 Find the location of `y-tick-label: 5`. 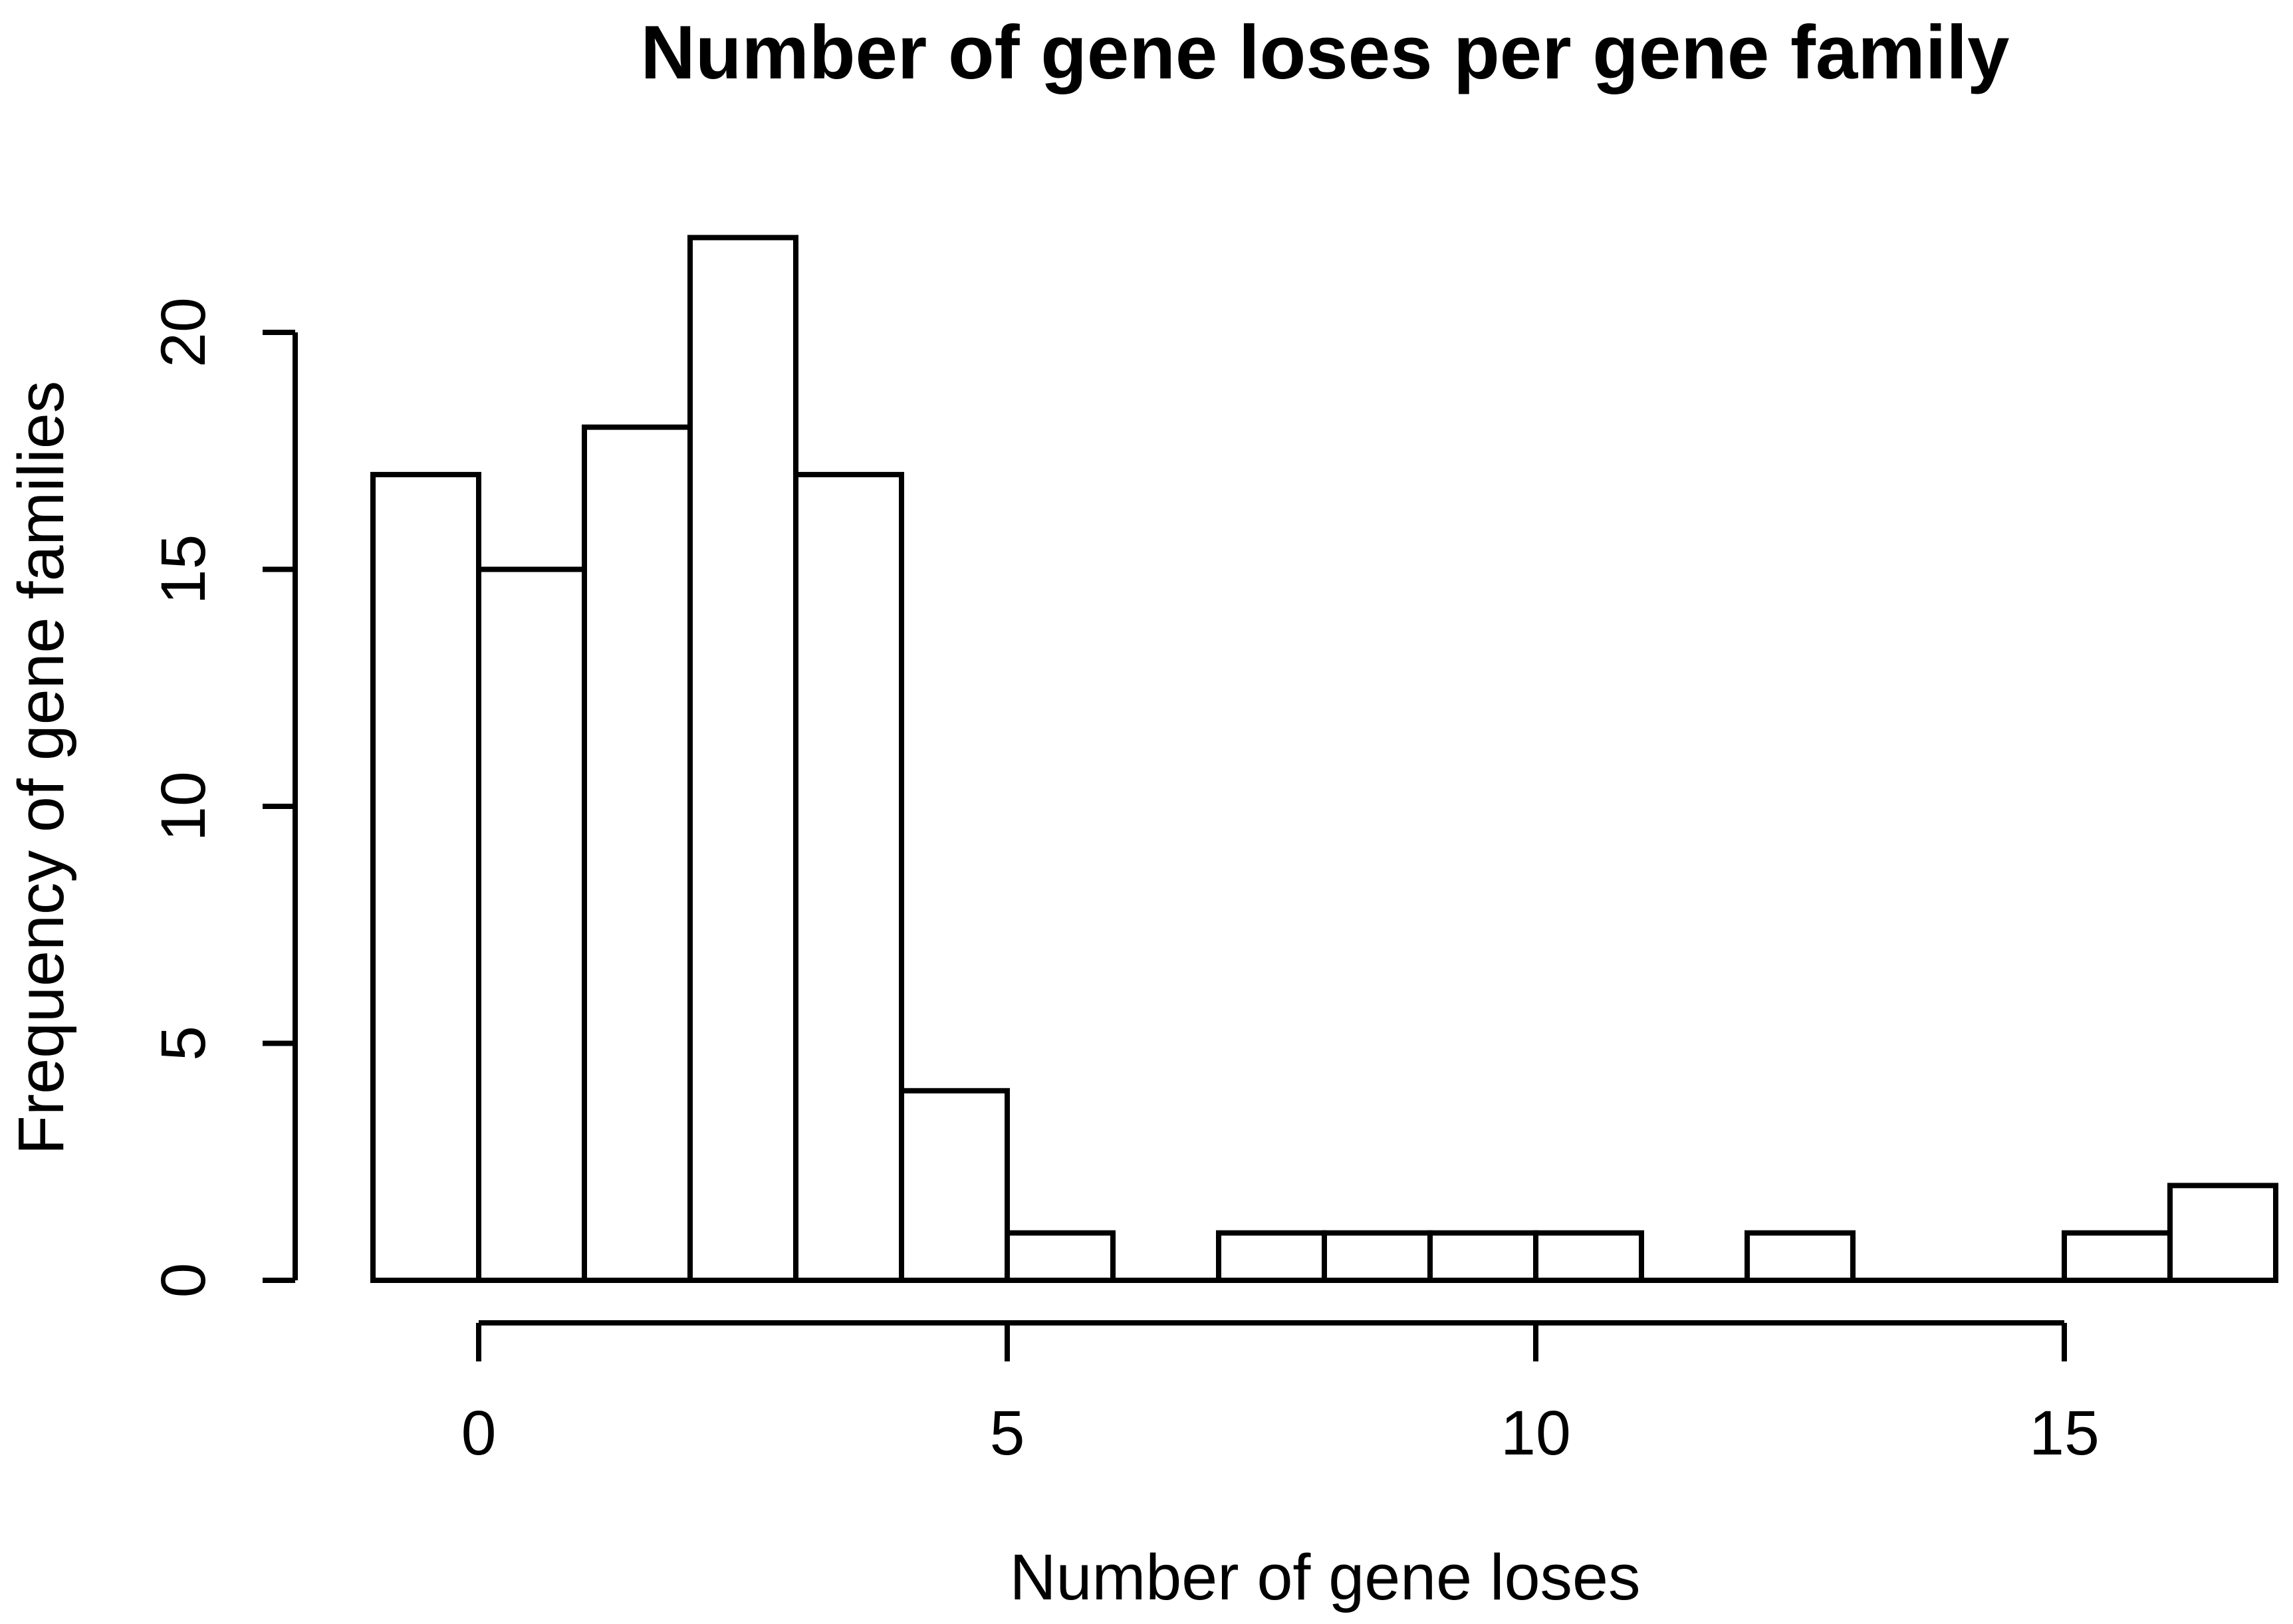

y-tick-label: 5 is located at coordinates (184, 1043).